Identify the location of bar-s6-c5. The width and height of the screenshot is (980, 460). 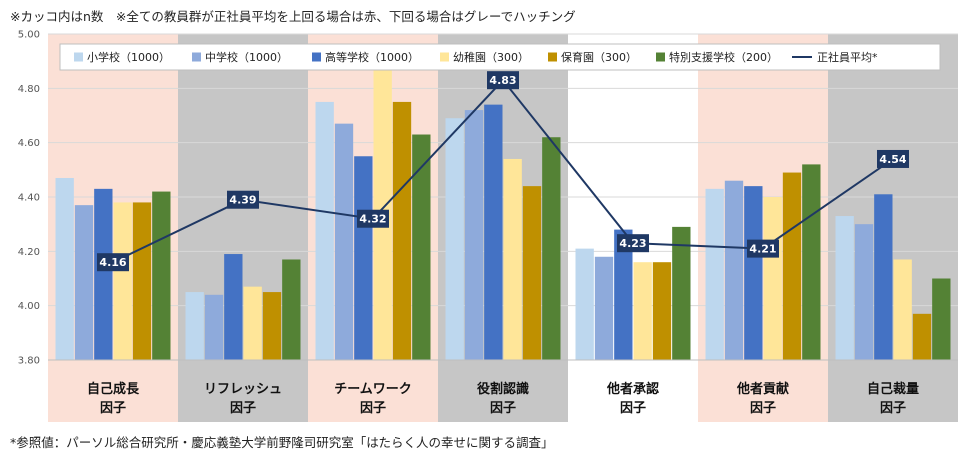
(681, 293).